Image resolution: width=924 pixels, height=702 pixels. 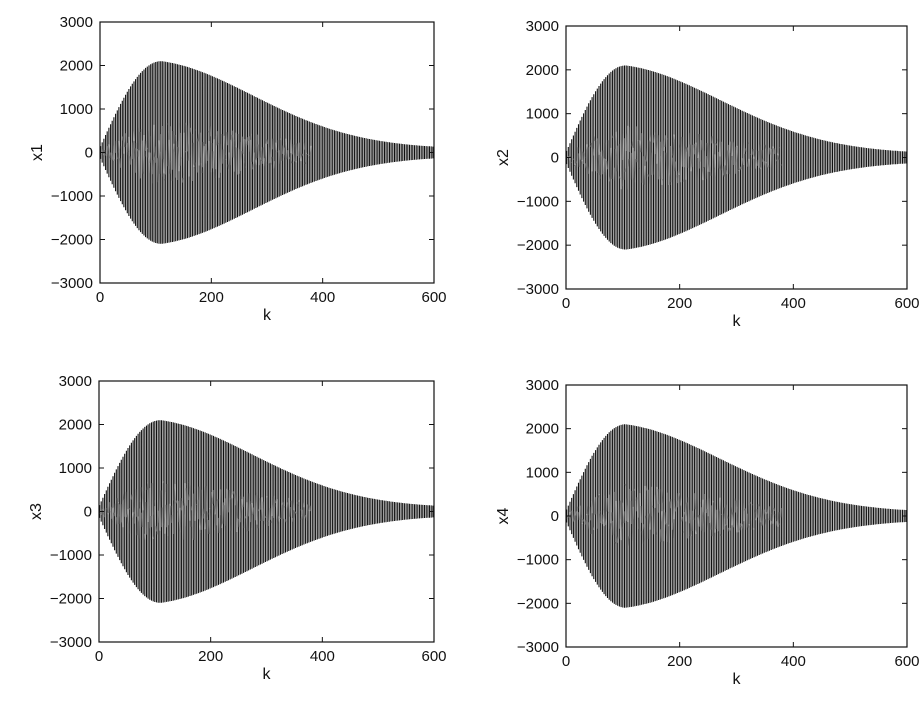 What do you see at coordinates (503, 157) in the screenshot?
I see `y-axis-label: x2` at bounding box center [503, 157].